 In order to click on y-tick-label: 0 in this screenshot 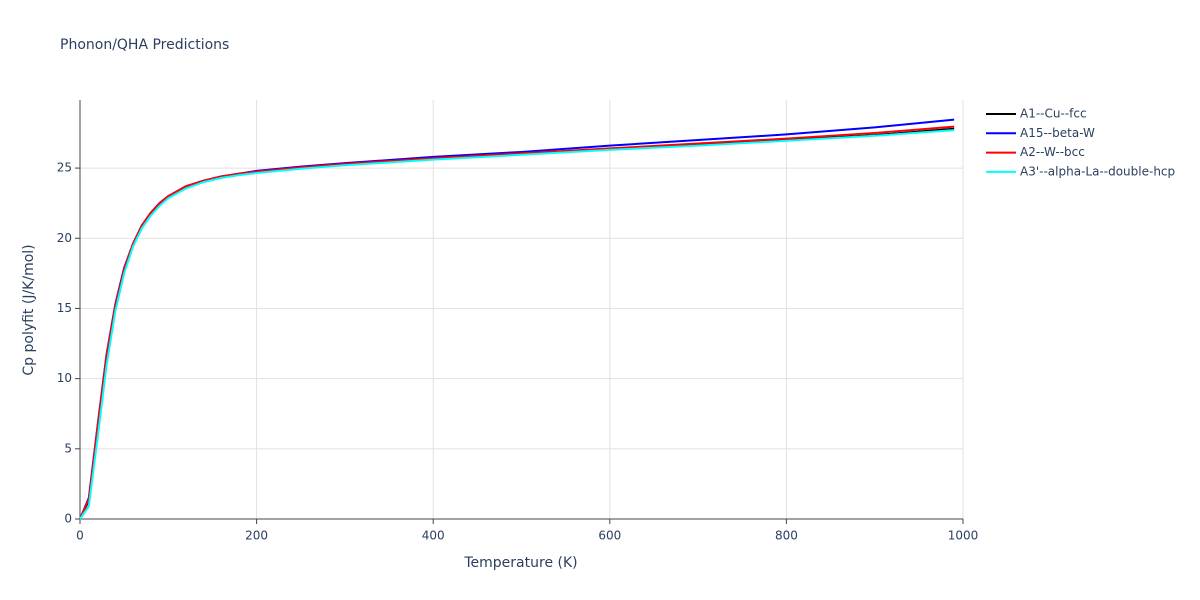, I will do `click(68, 519)`.